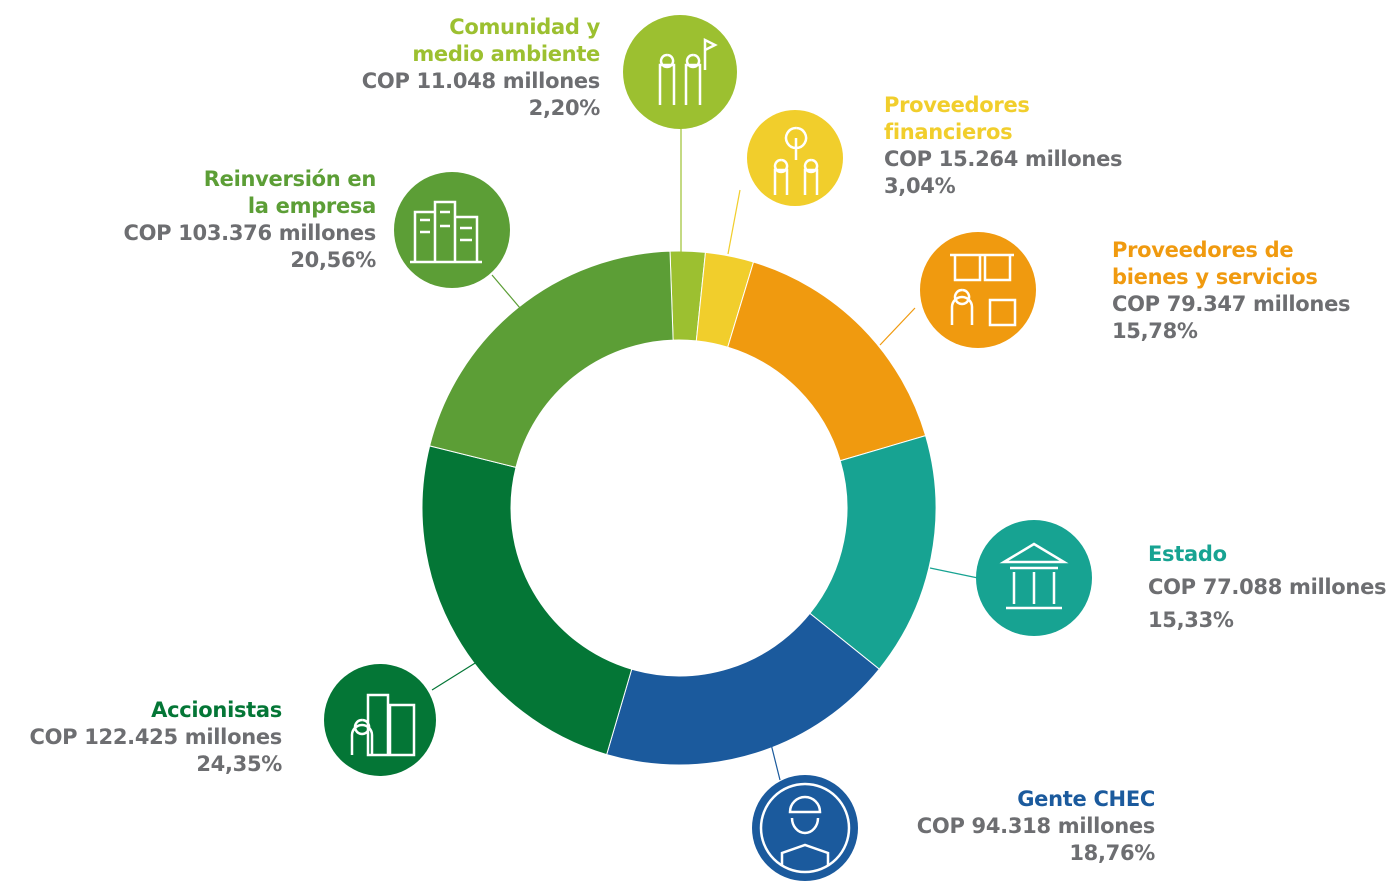 Image resolution: width=1397 pixels, height=886 pixels. I want to click on amount: COP 122.425 millones, so click(155, 737).